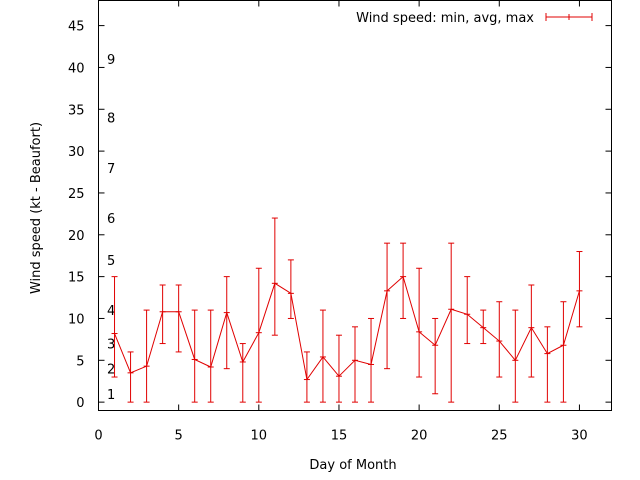  Describe the element at coordinates (76, 110) in the screenshot. I see `y-tick-label: 35` at that location.